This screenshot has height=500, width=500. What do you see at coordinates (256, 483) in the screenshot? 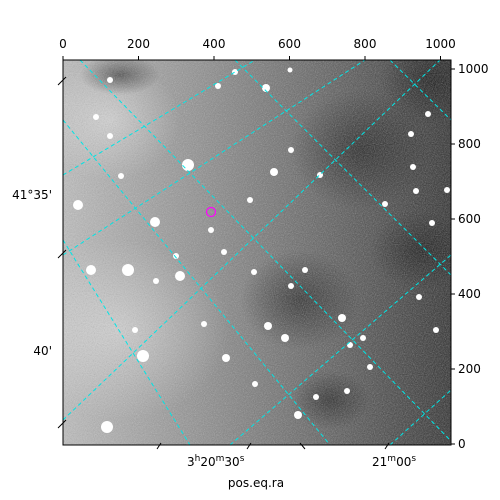
I see `x-axis-label: pos.eq.ra` at bounding box center [256, 483].